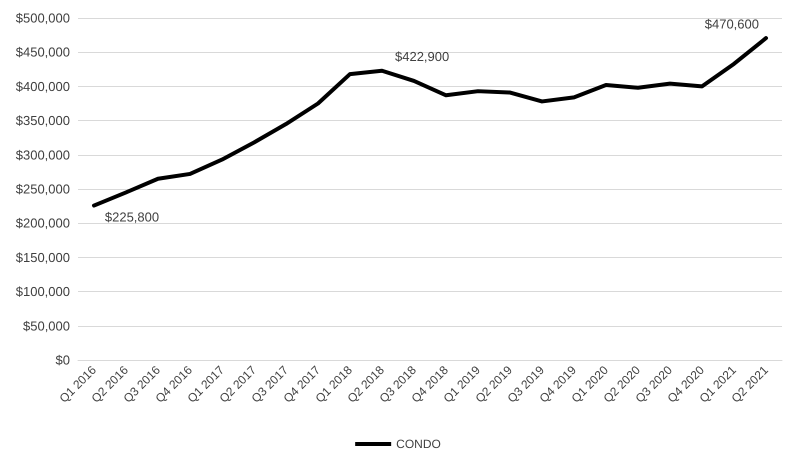  I want to click on y-tick-label: $150,000, so click(43, 257).